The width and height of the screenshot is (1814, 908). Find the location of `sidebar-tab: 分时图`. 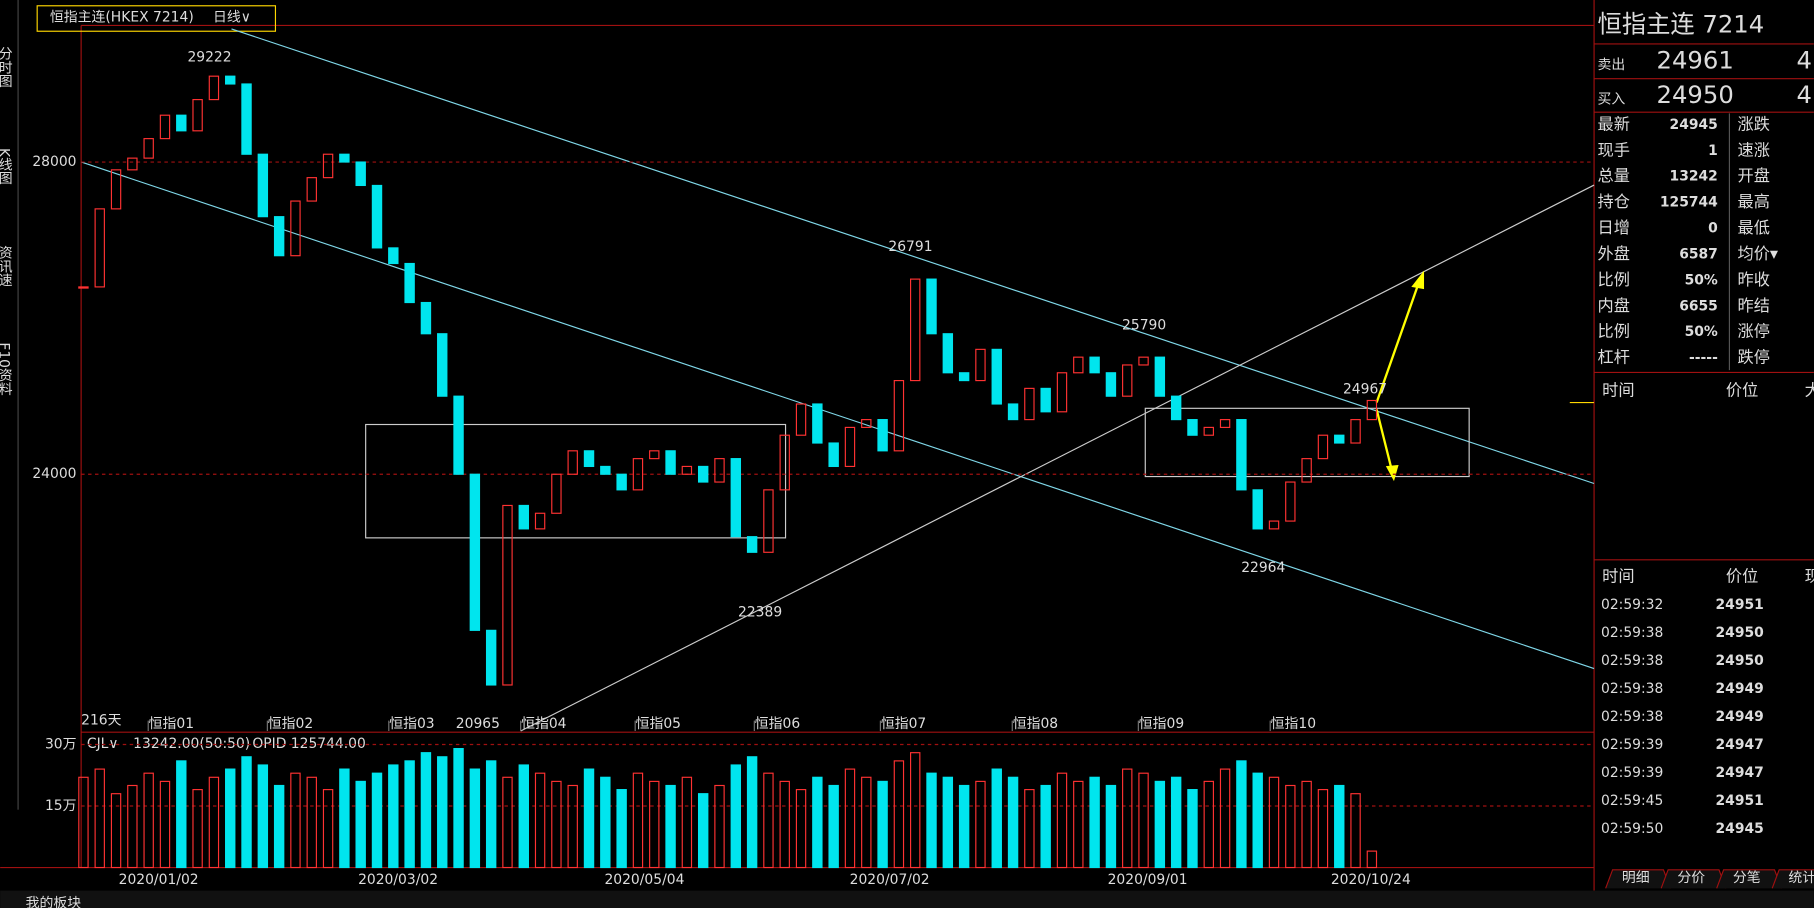

sidebar-tab: 分时图 is located at coordinates (6, 67).